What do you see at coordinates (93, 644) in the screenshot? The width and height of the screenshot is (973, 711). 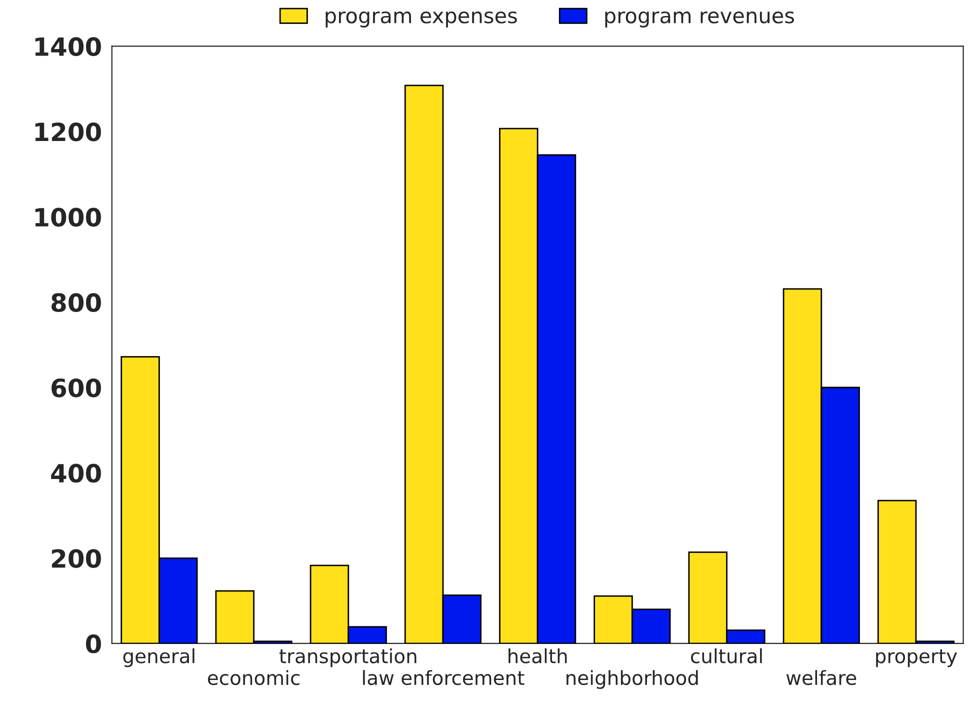 I see `y-tick-label: 0` at bounding box center [93, 644].